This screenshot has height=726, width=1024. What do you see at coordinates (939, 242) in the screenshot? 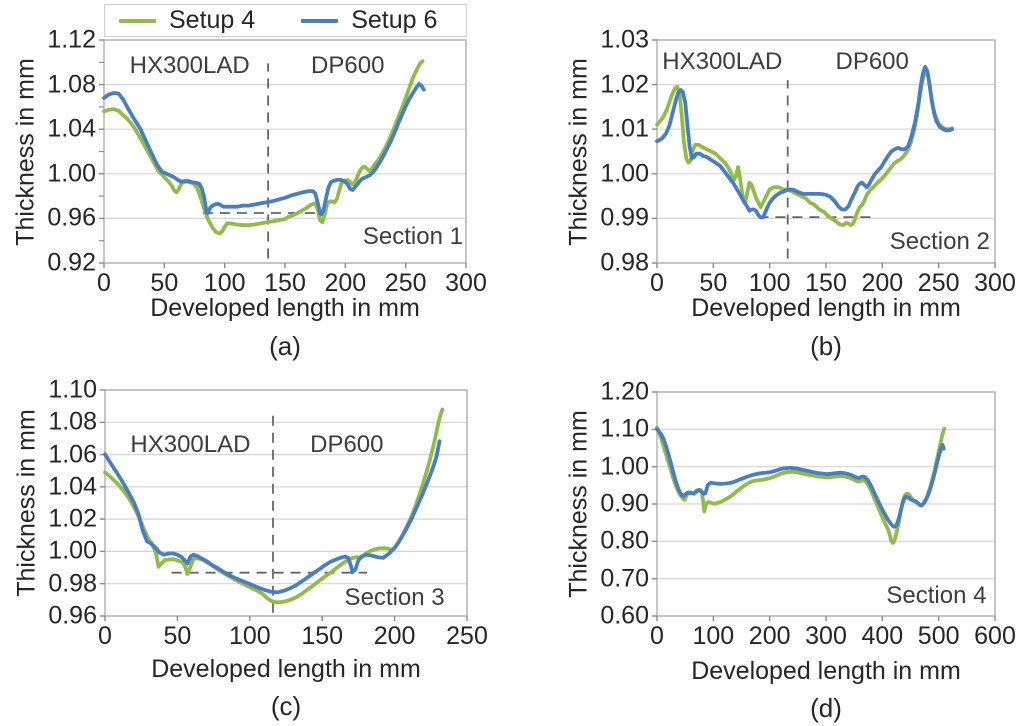
I see `section-label: Section 2` at bounding box center [939, 242].